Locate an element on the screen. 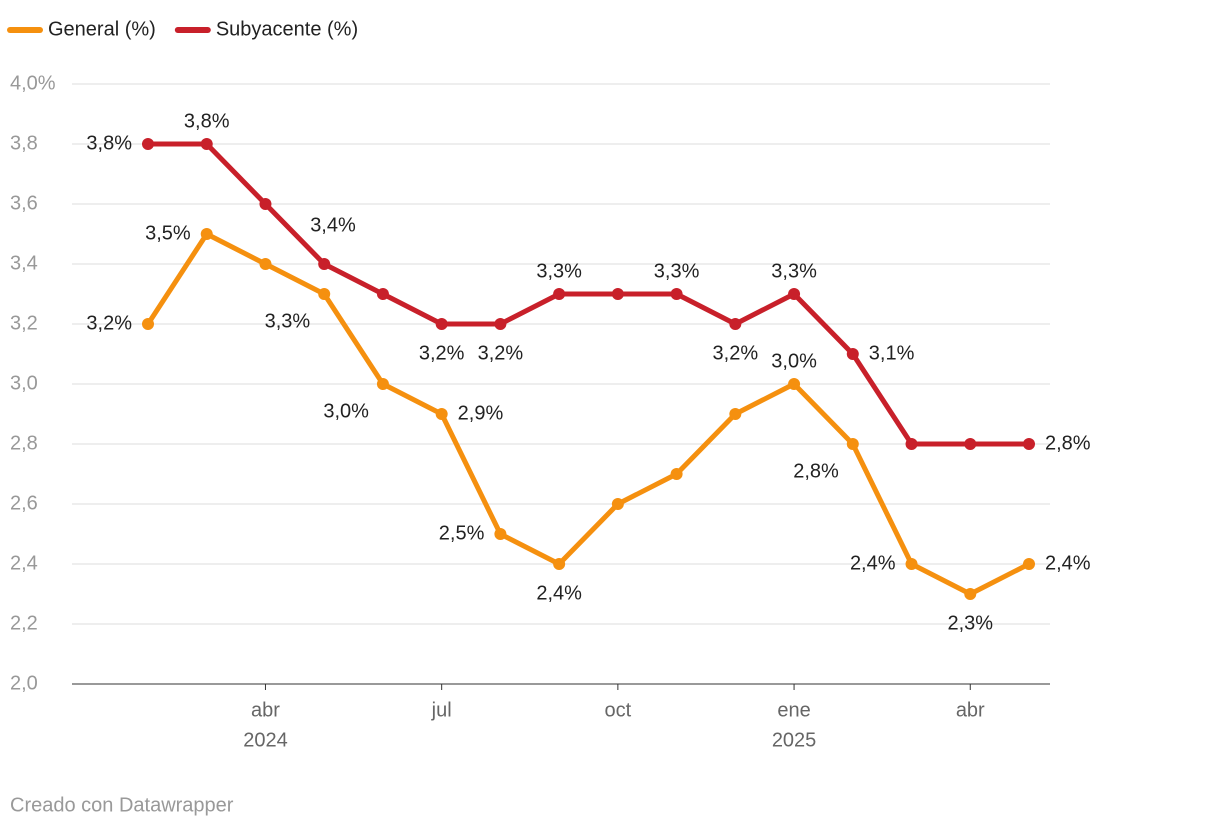  data-label: 3,1% is located at coordinates (892, 353).